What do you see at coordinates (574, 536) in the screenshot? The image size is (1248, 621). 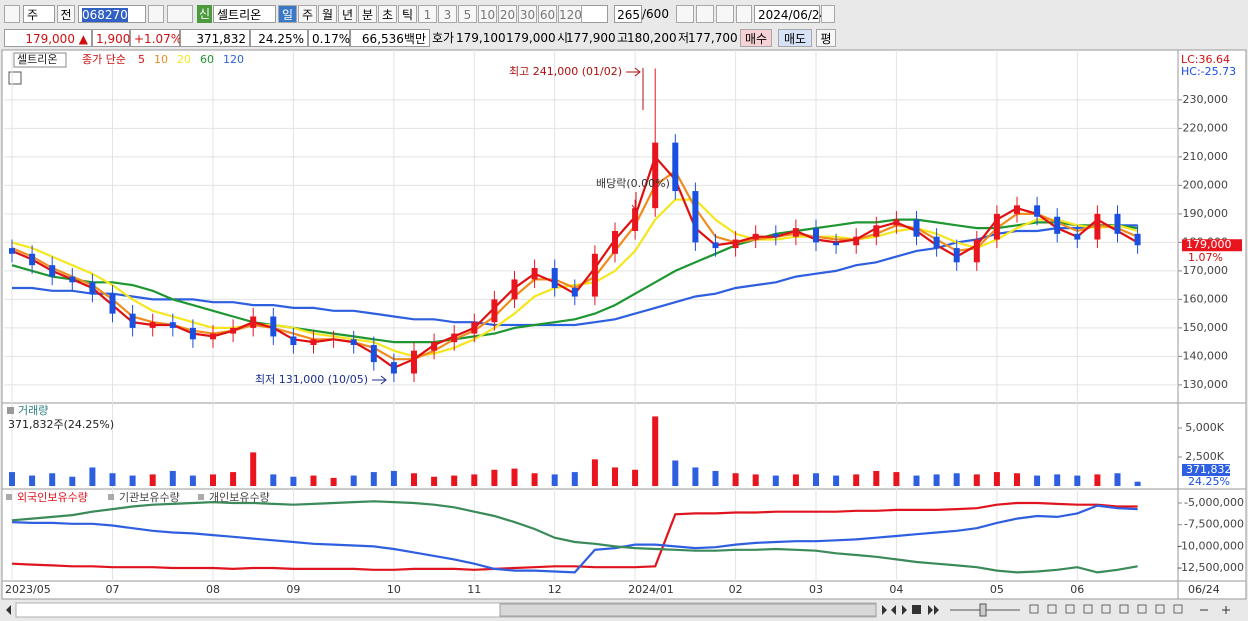 I see `holding-line` at bounding box center [574, 536].